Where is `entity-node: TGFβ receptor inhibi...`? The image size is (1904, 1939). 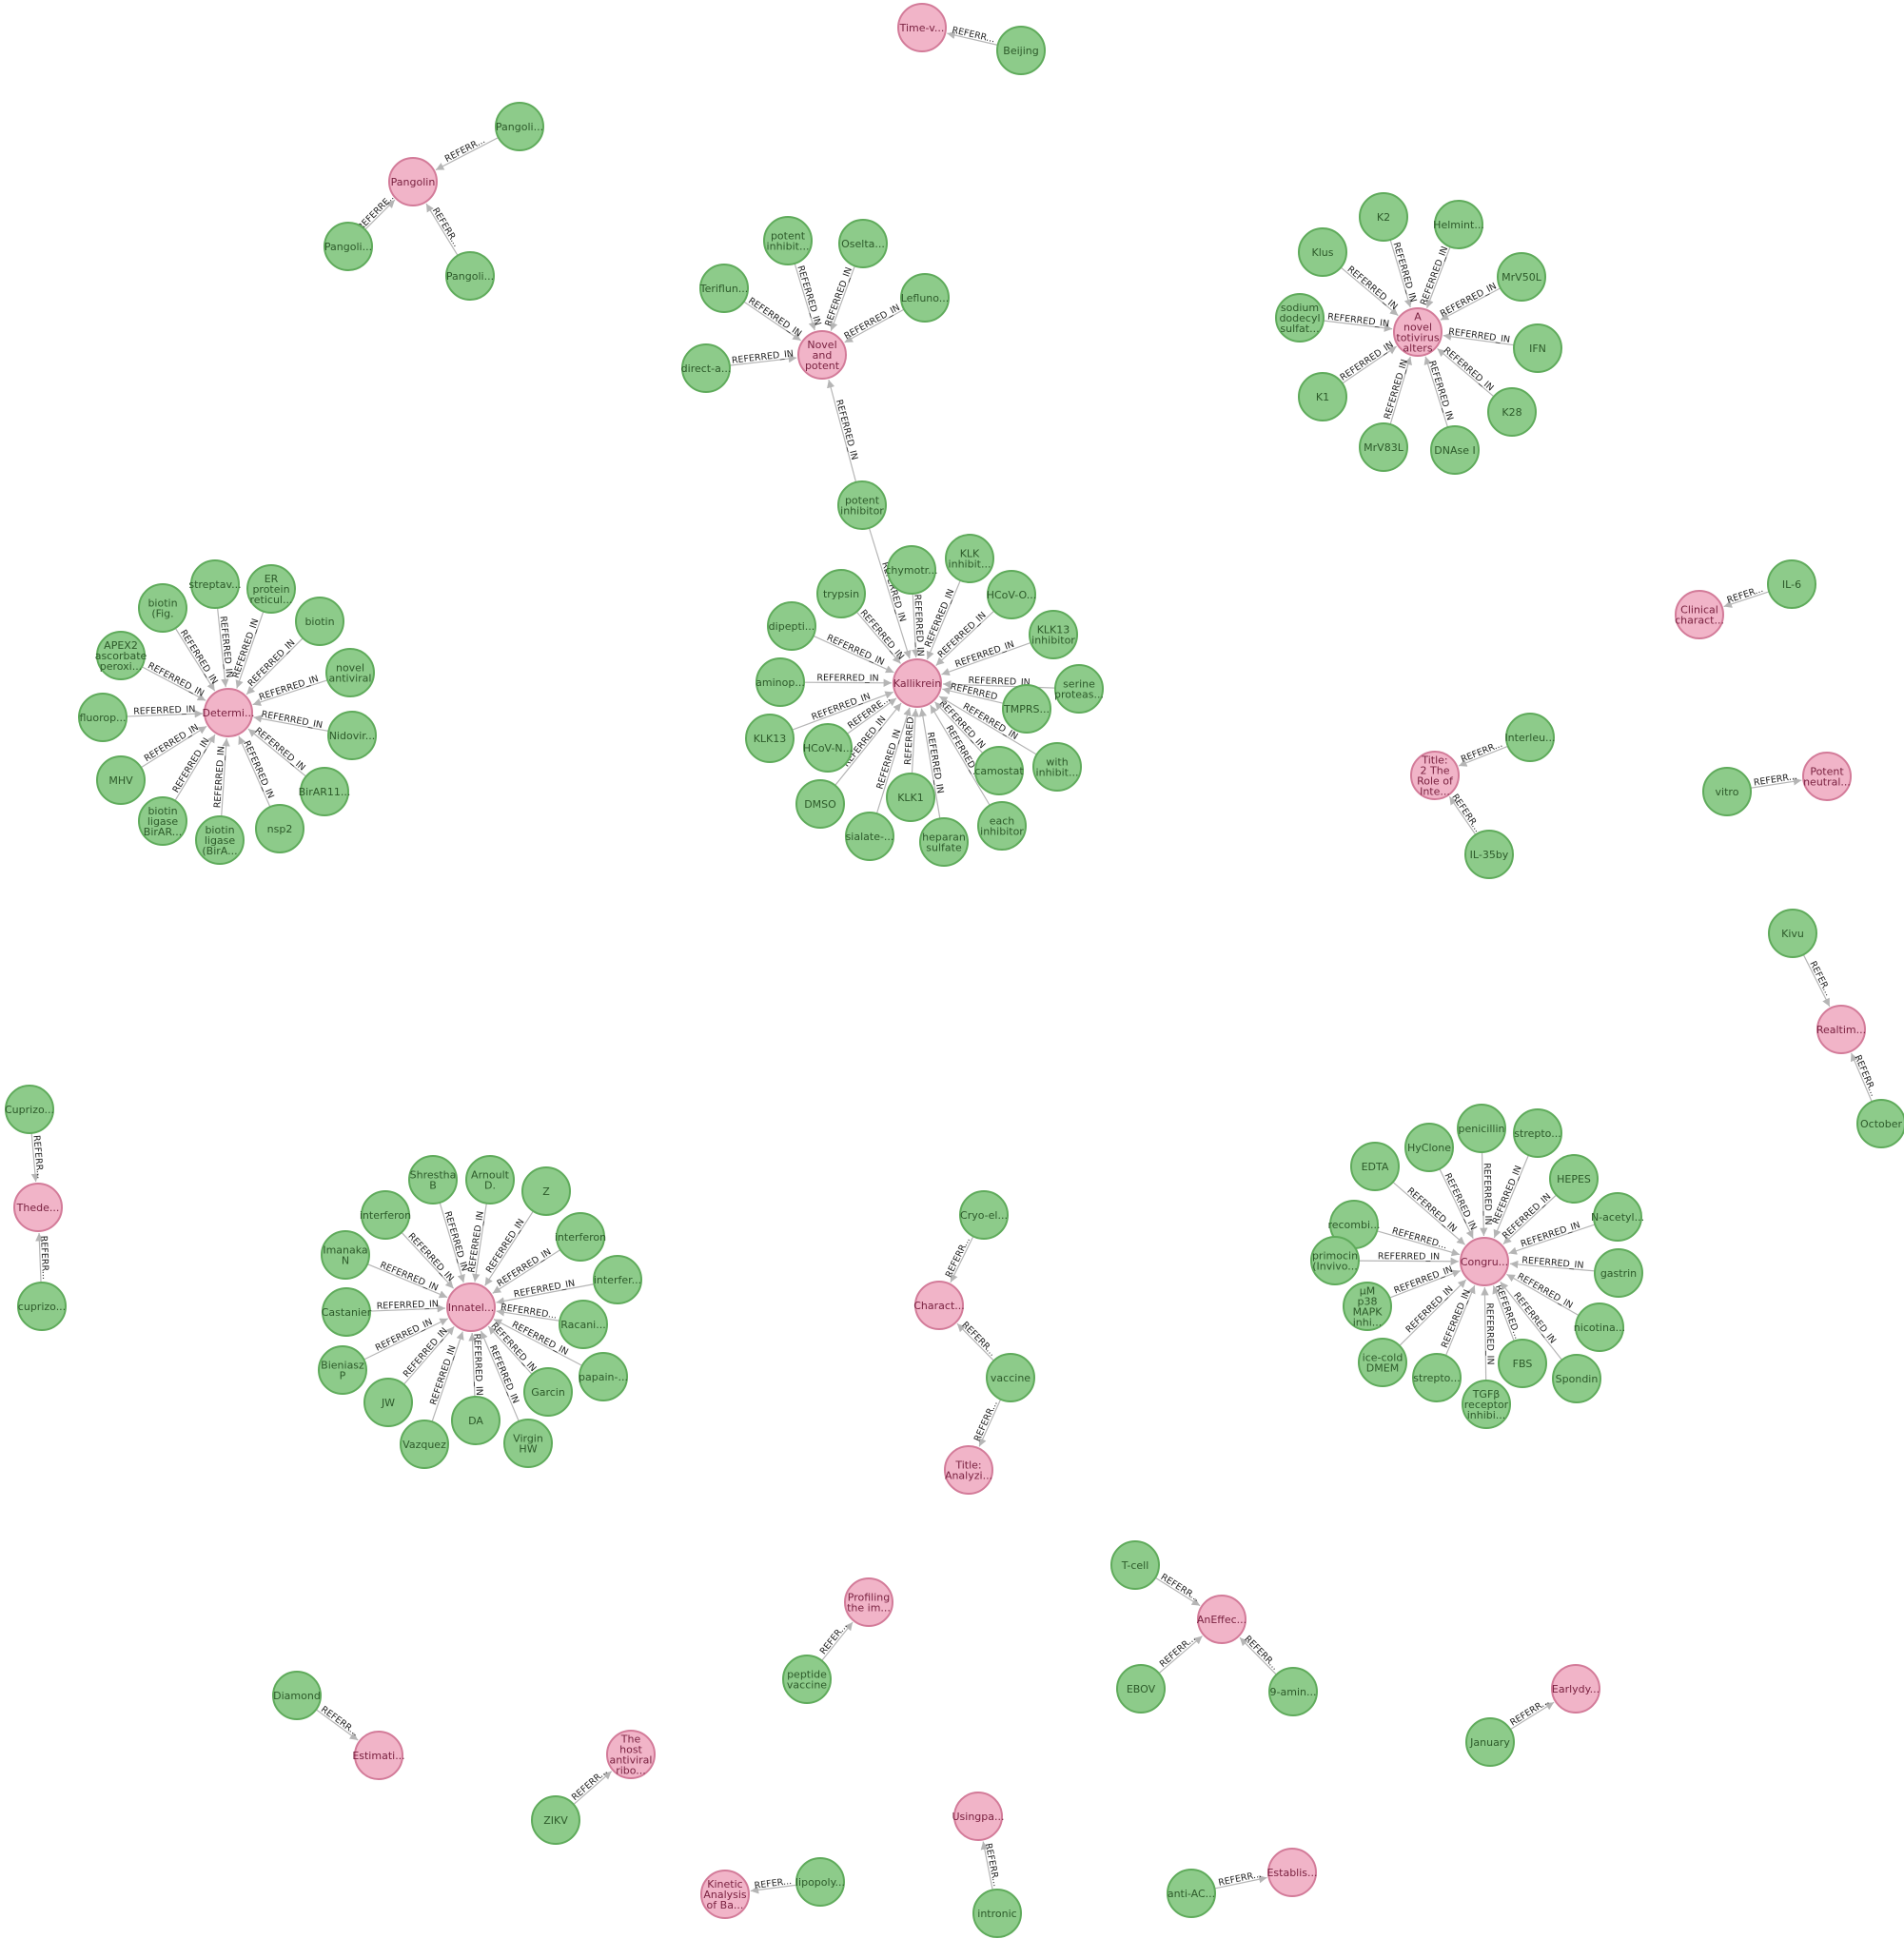
entity-node: TGFβ receptor inhibi... is located at coordinates (1486, 1405).